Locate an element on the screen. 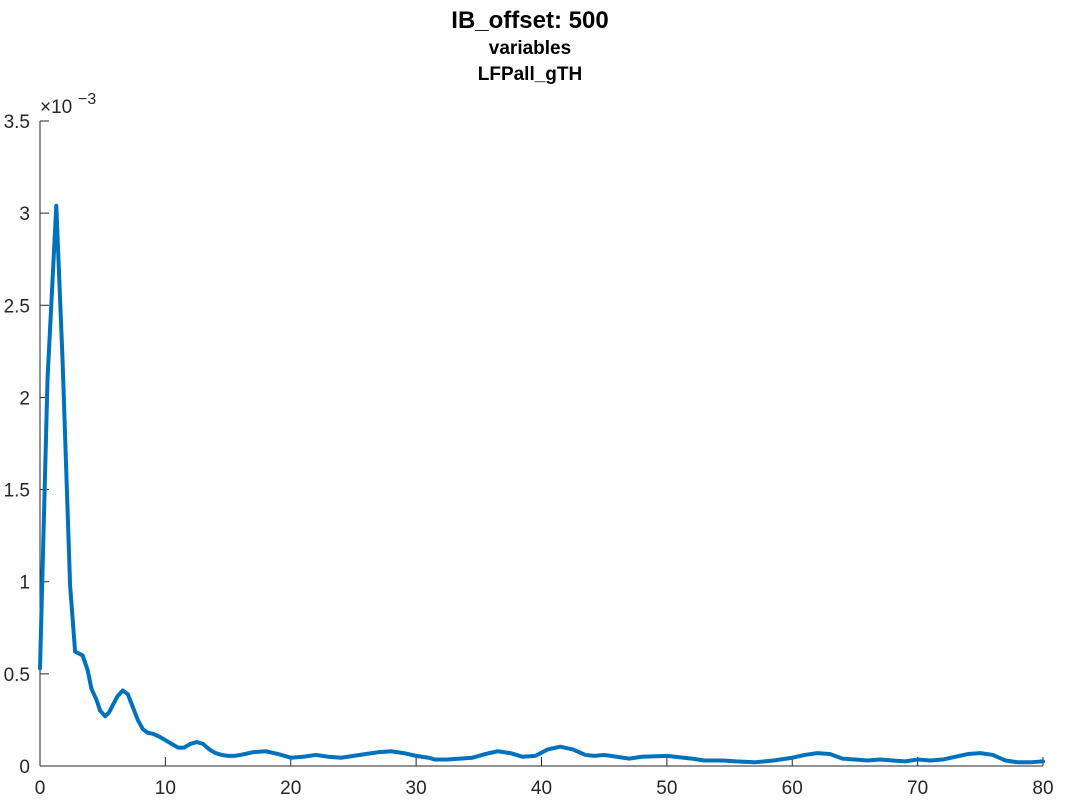 Image resolution: width=1067 pixels, height=800 pixels. x-tick-label: 50 is located at coordinates (666, 788).